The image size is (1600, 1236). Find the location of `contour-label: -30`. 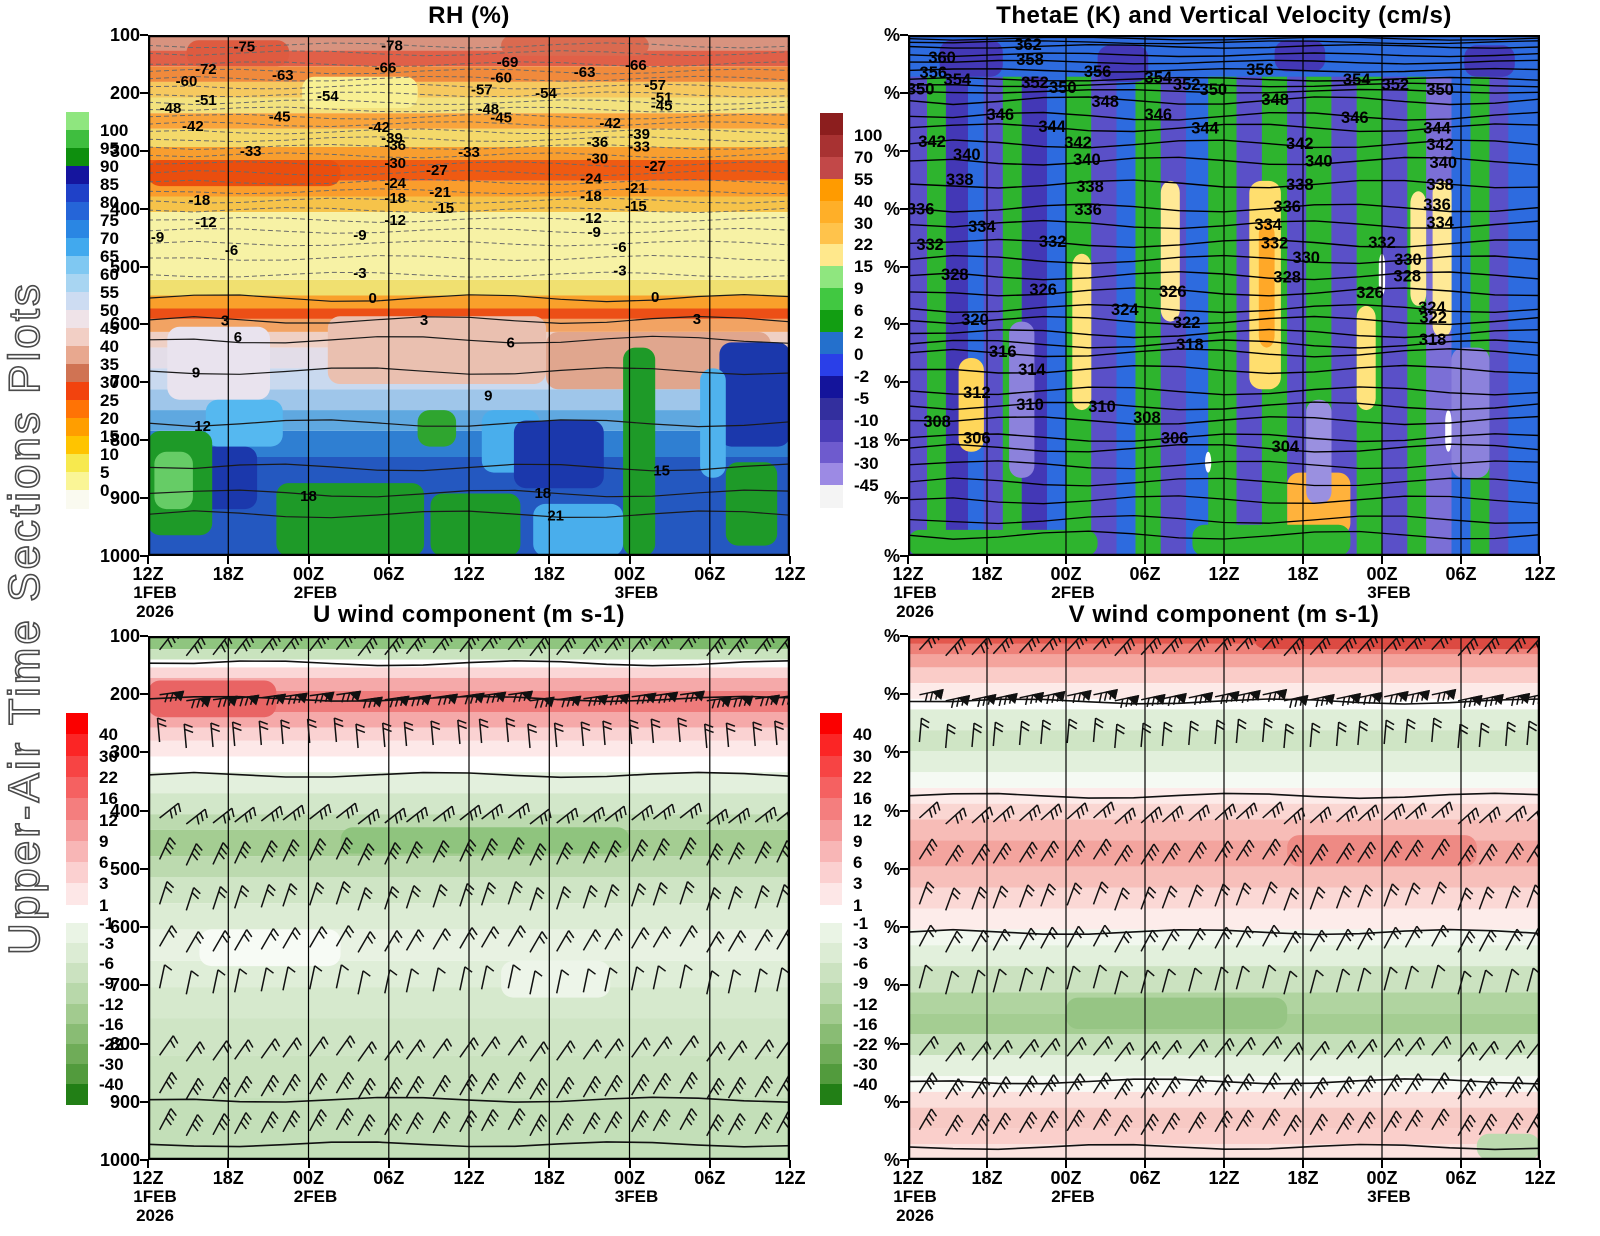

contour-label: -30 is located at coordinates (598, 159).